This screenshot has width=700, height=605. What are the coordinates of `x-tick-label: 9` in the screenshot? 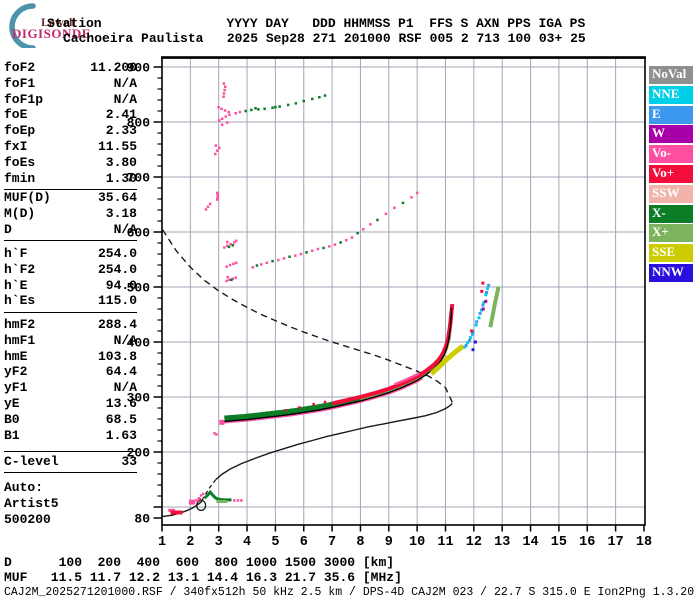 It's located at (389, 542).